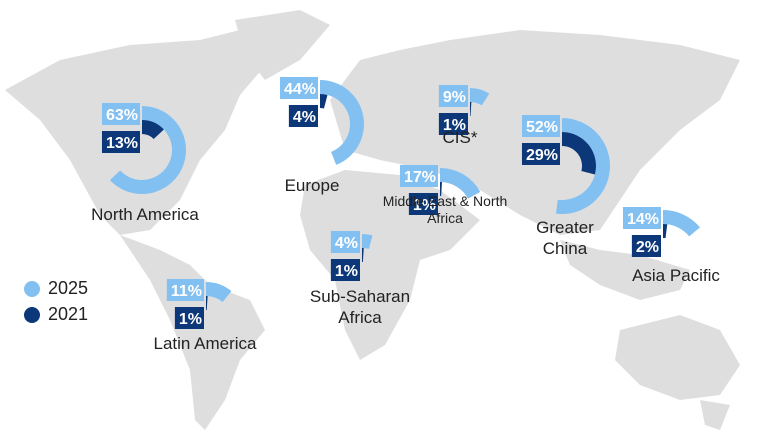 The image size is (762, 436). I want to click on value-label: 14%, so click(641, 218).